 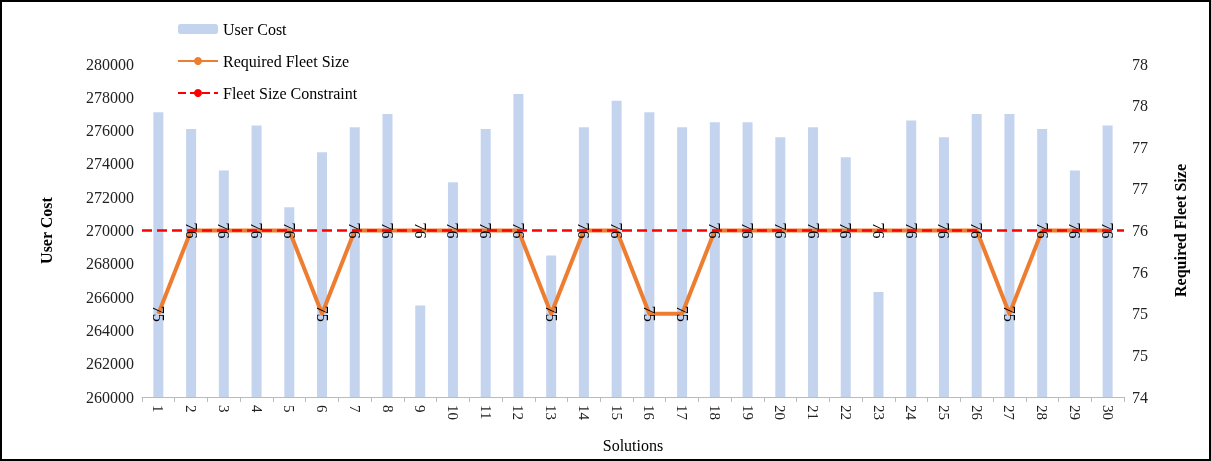 I want to click on y-tick-label: 270000, so click(x=110, y=230).